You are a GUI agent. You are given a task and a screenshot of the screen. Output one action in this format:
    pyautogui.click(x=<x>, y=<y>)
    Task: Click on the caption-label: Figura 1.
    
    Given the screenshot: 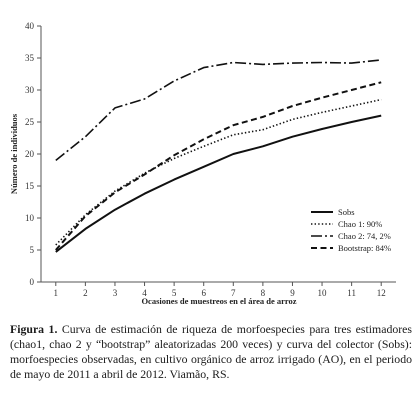 What is the action you would take?
    pyautogui.click(x=34, y=329)
    